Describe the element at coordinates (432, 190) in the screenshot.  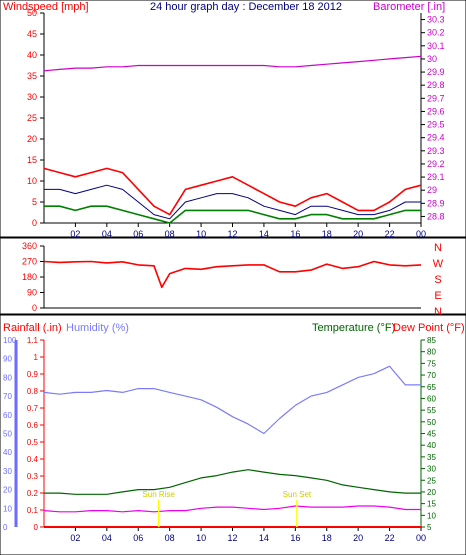
I see `baro-y-tick-label: 29` at that location.